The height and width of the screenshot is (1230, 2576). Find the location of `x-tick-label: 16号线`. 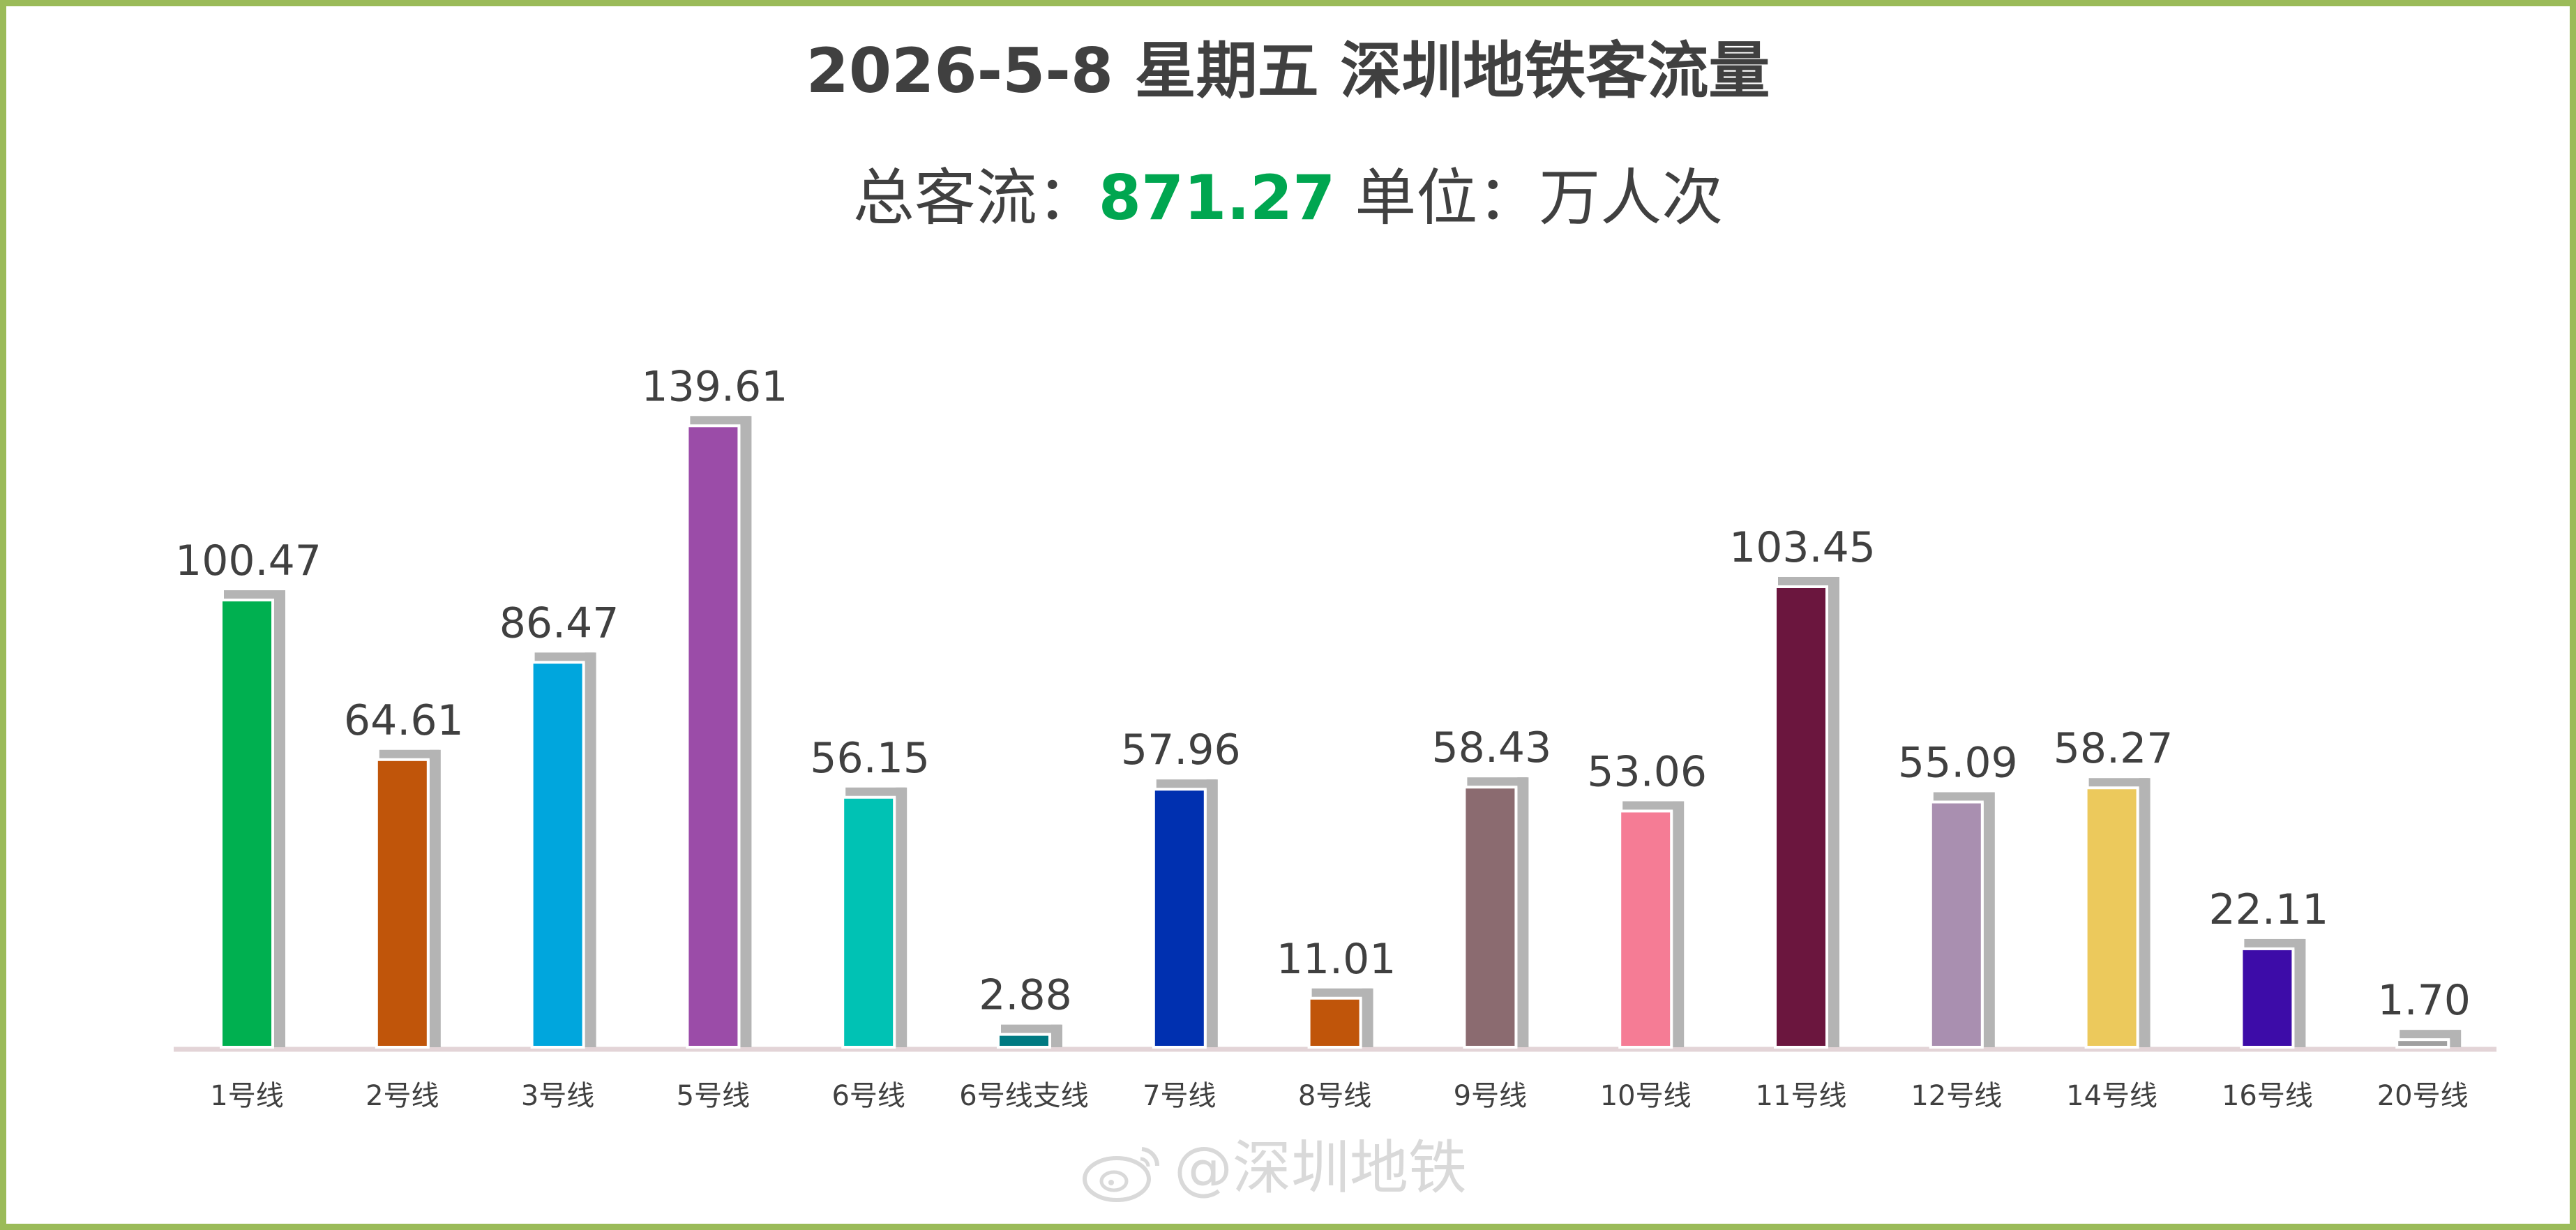

x-tick-label: 16号线 is located at coordinates (2267, 1096).